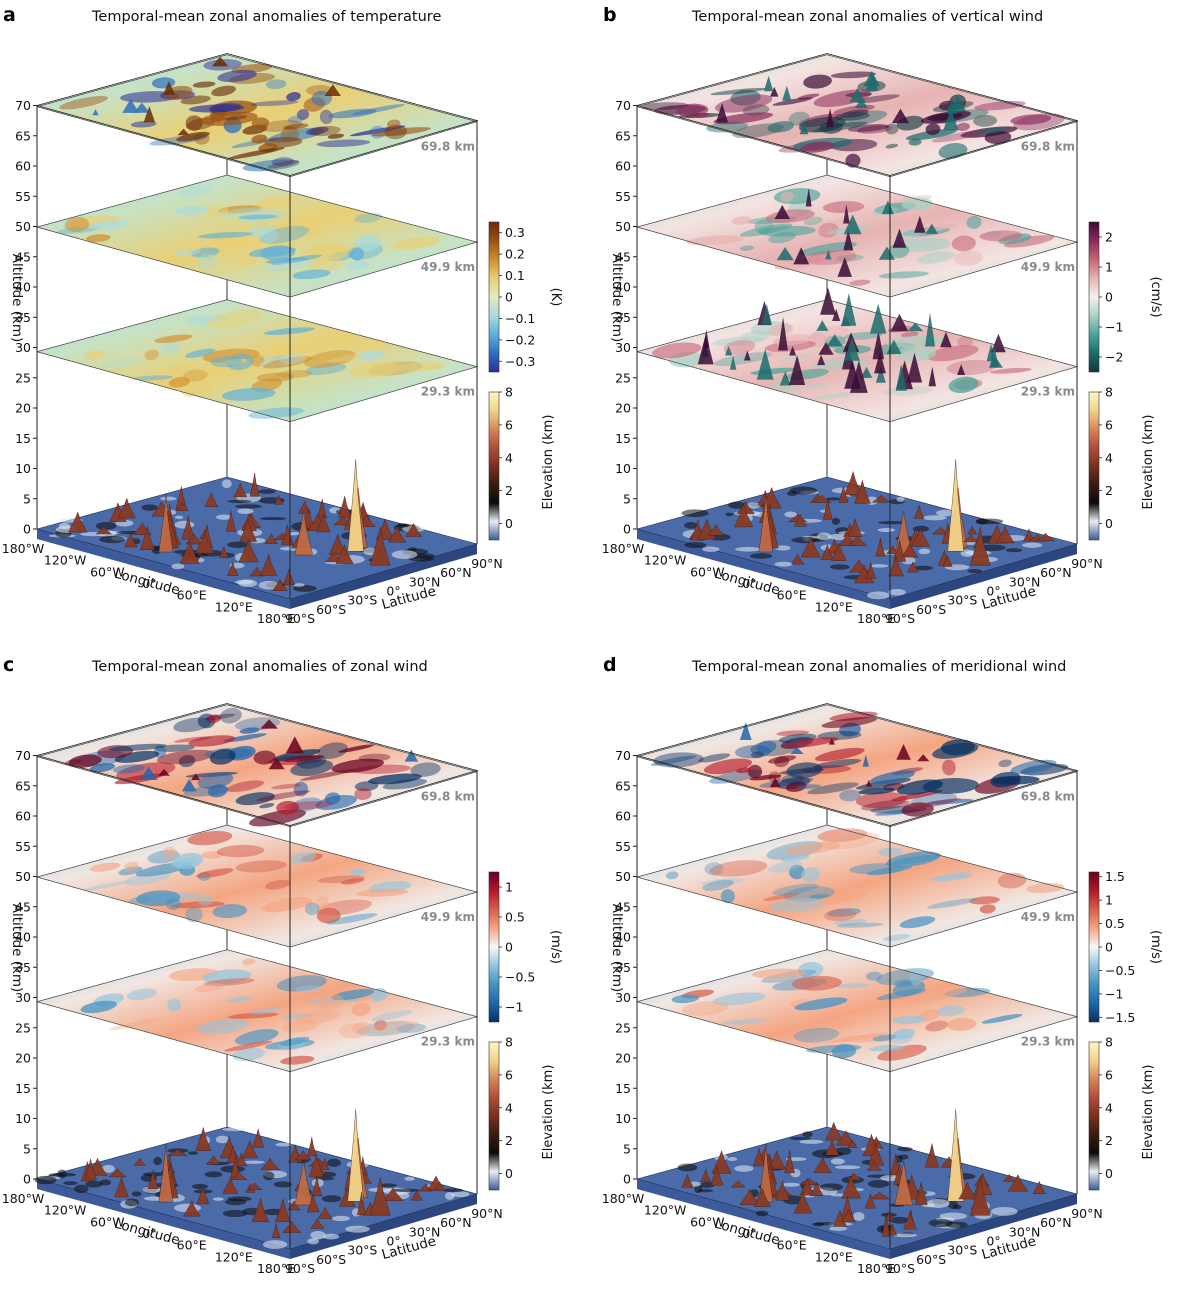 The image size is (1200, 1301). I want to click on base-side-right, so click(983, 576).